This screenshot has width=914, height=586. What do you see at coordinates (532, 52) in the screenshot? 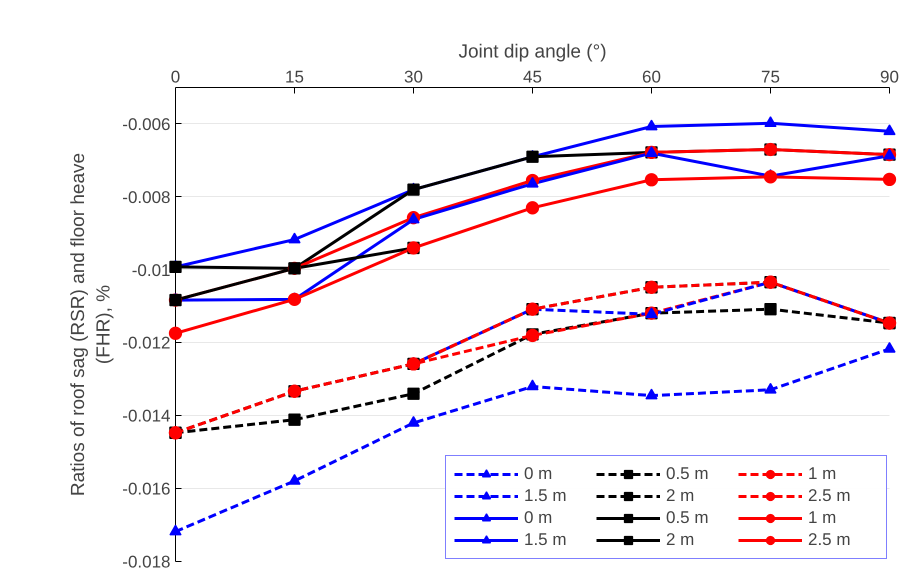
I see `x-axis-title: Joint dip angle (°)` at bounding box center [532, 52].